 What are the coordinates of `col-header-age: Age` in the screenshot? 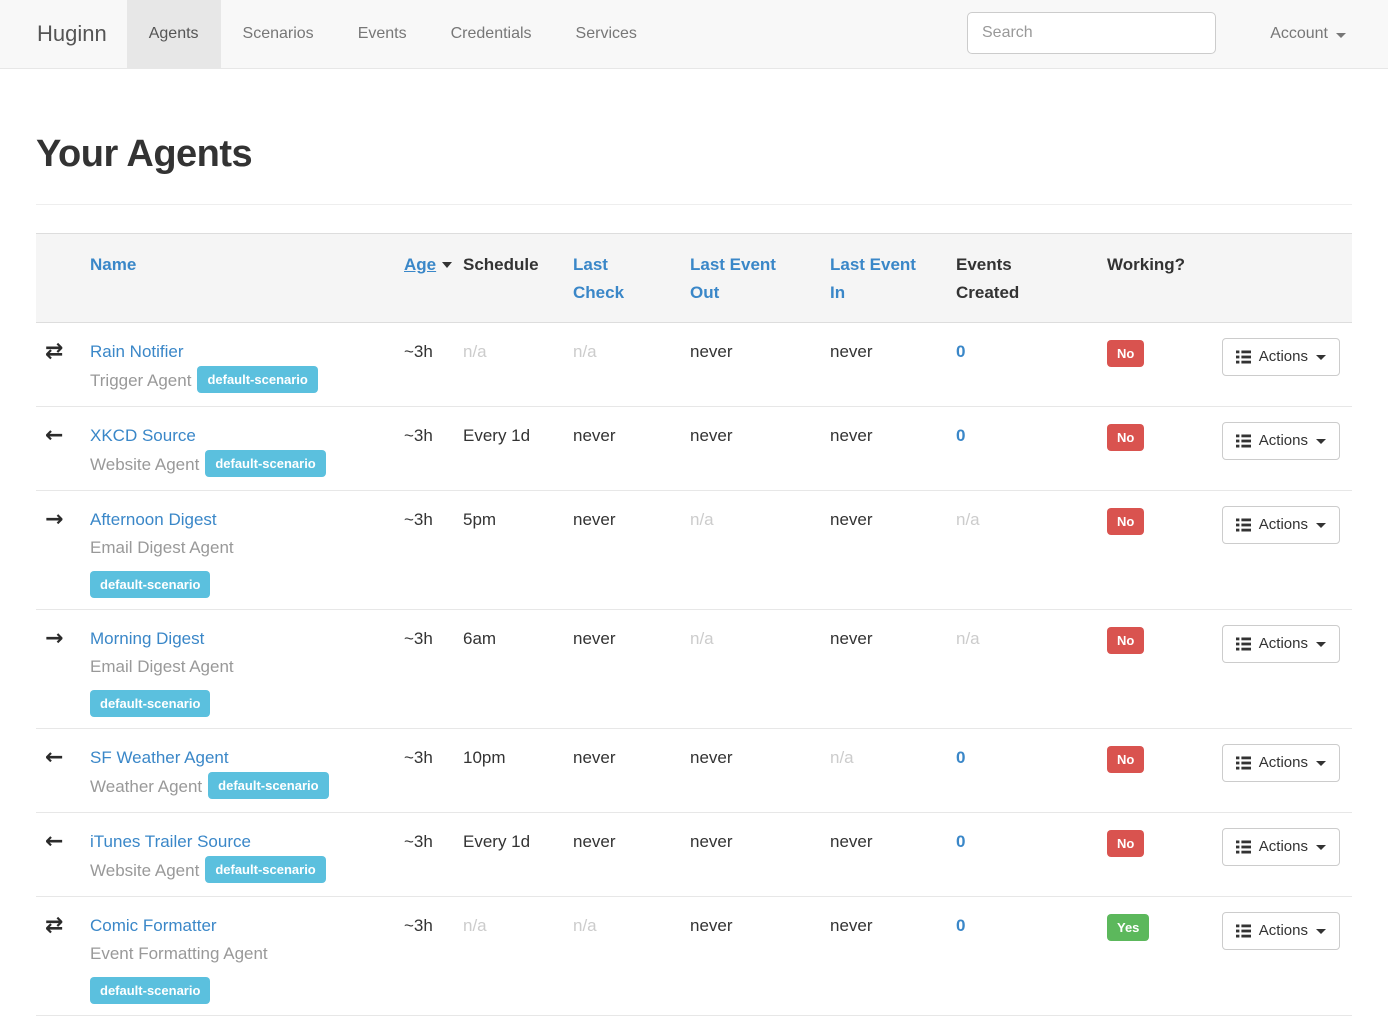 It's located at (420, 264).